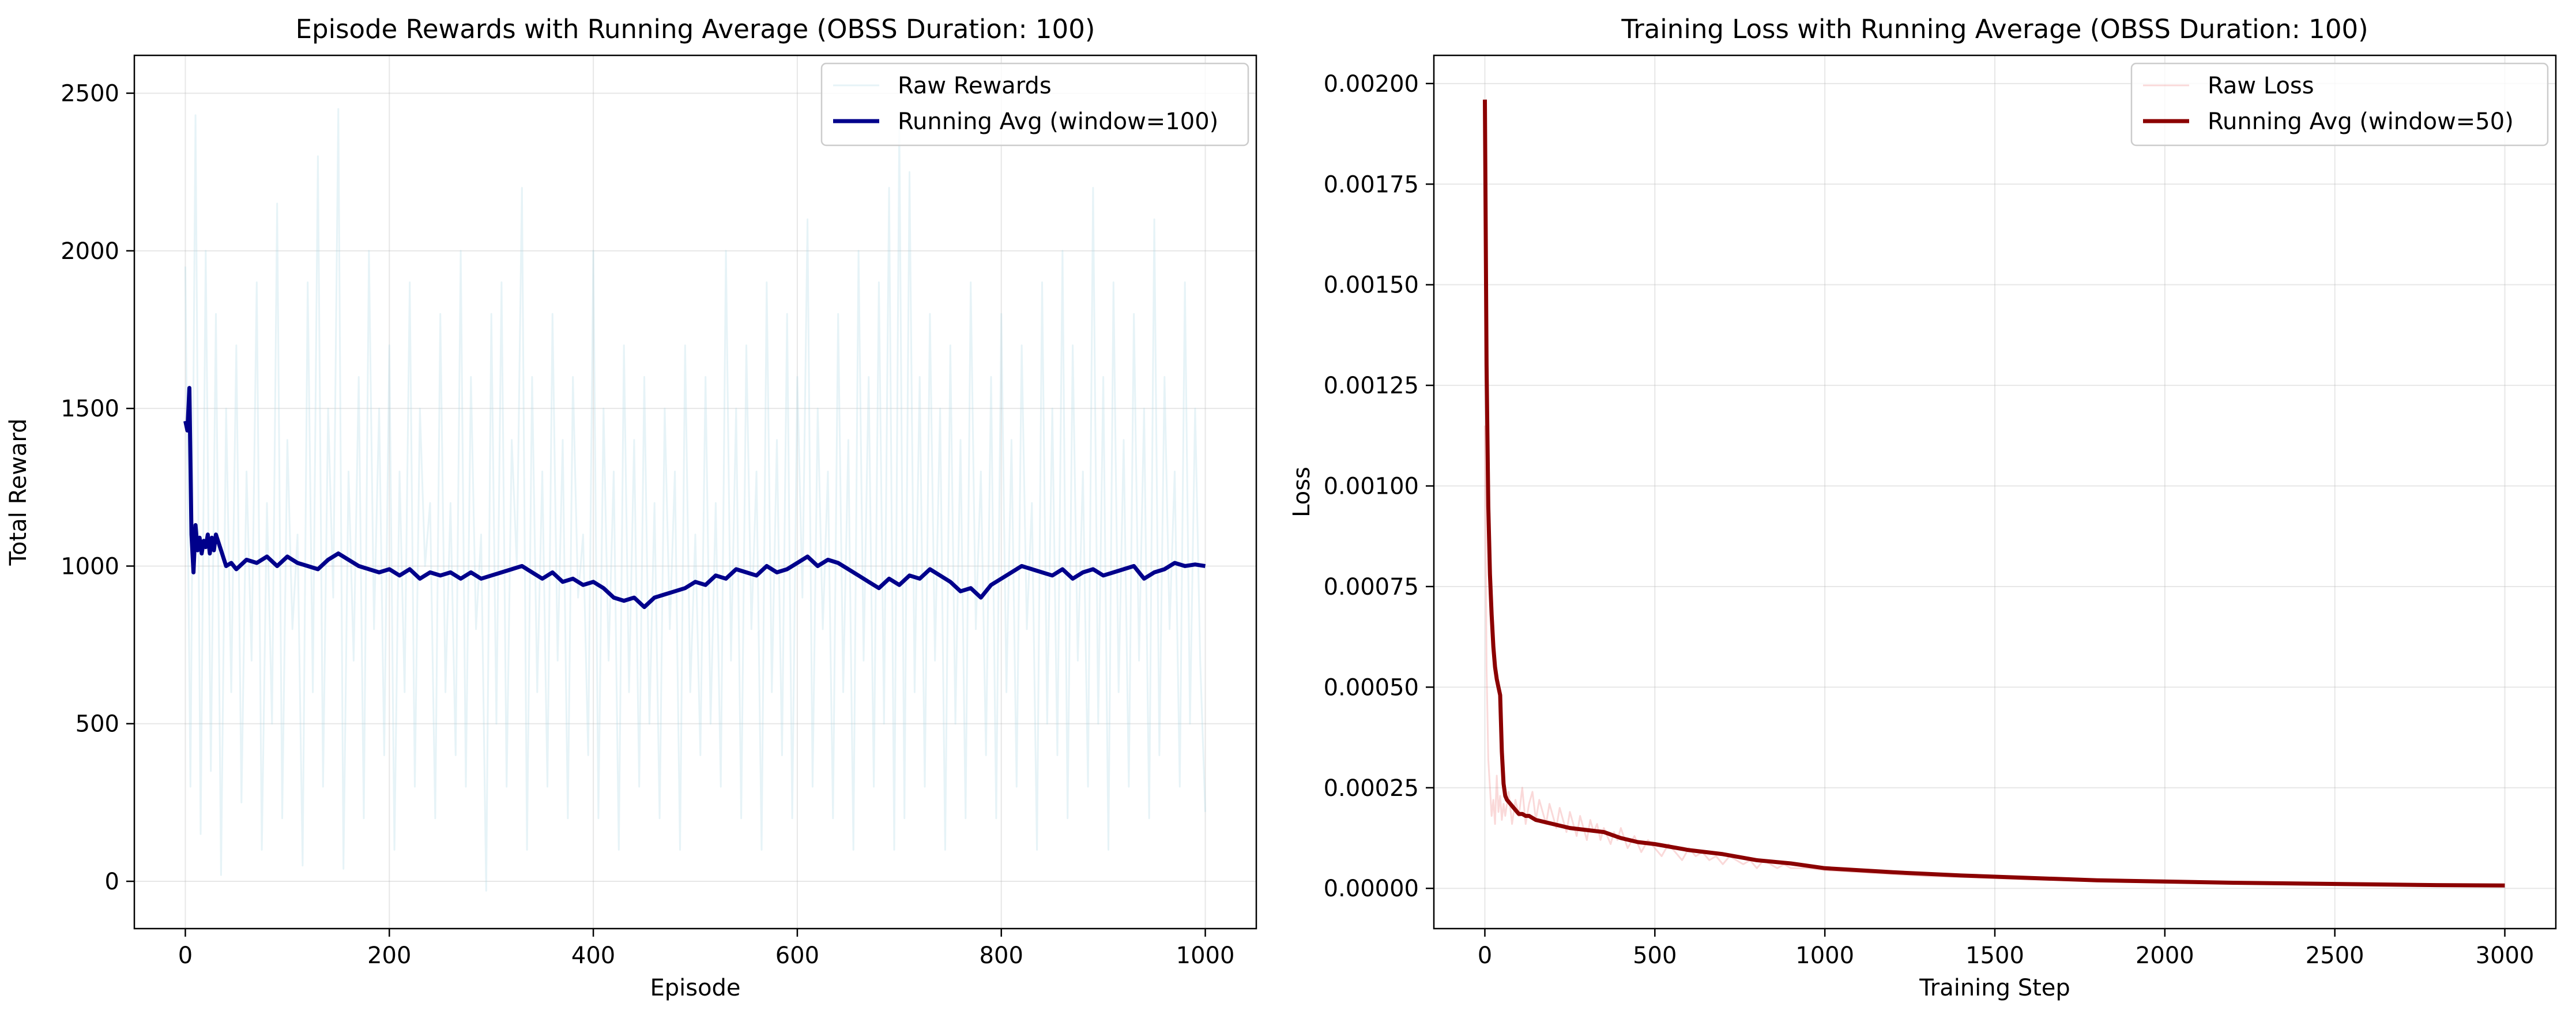 The width and height of the screenshot is (2576, 1018). What do you see at coordinates (97, 724) in the screenshot?
I see `y-tick-label: 500` at bounding box center [97, 724].